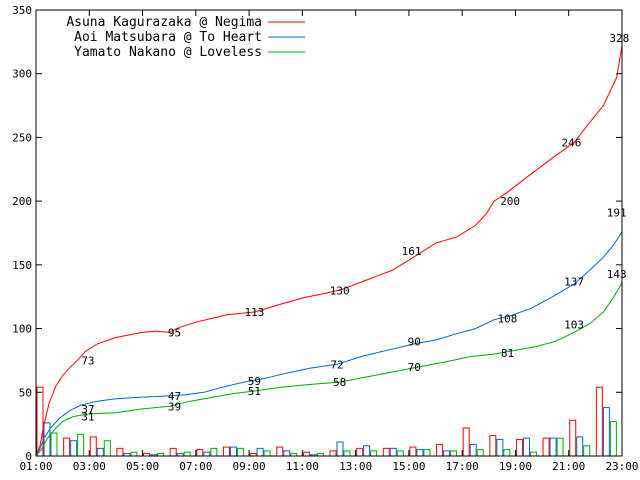 The height and width of the screenshot is (480, 640). Describe the element at coordinates (168, 52) in the screenshot. I see `legend-label: Yamato Nakano @ Loveless` at that location.